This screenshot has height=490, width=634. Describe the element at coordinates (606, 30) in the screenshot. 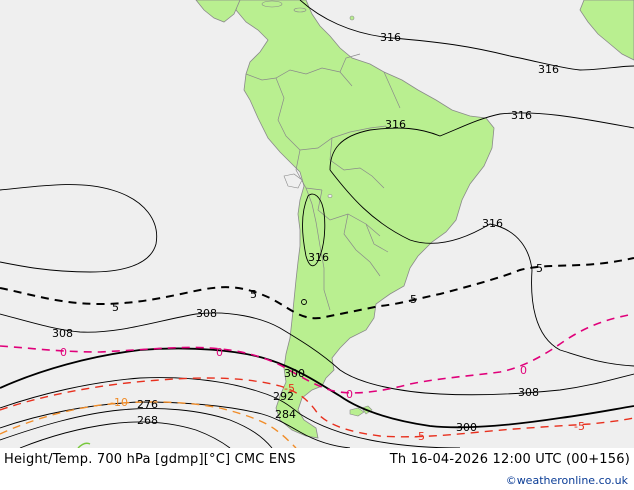

I see `africa-corner` at that location.